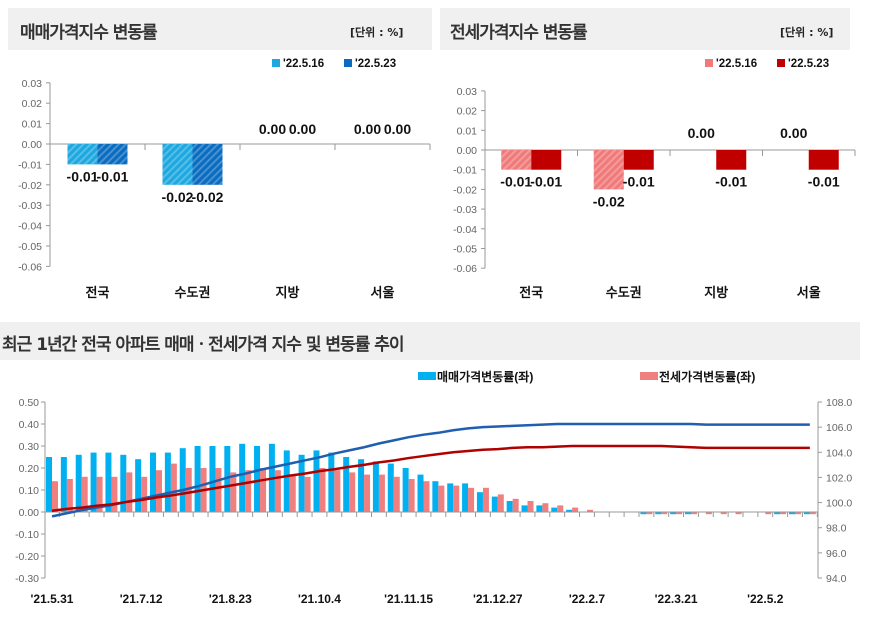 This screenshot has height=625, width=896. Describe the element at coordinates (531, 292) in the screenshot. I see `jeonse-category-label: 전국` at that location.